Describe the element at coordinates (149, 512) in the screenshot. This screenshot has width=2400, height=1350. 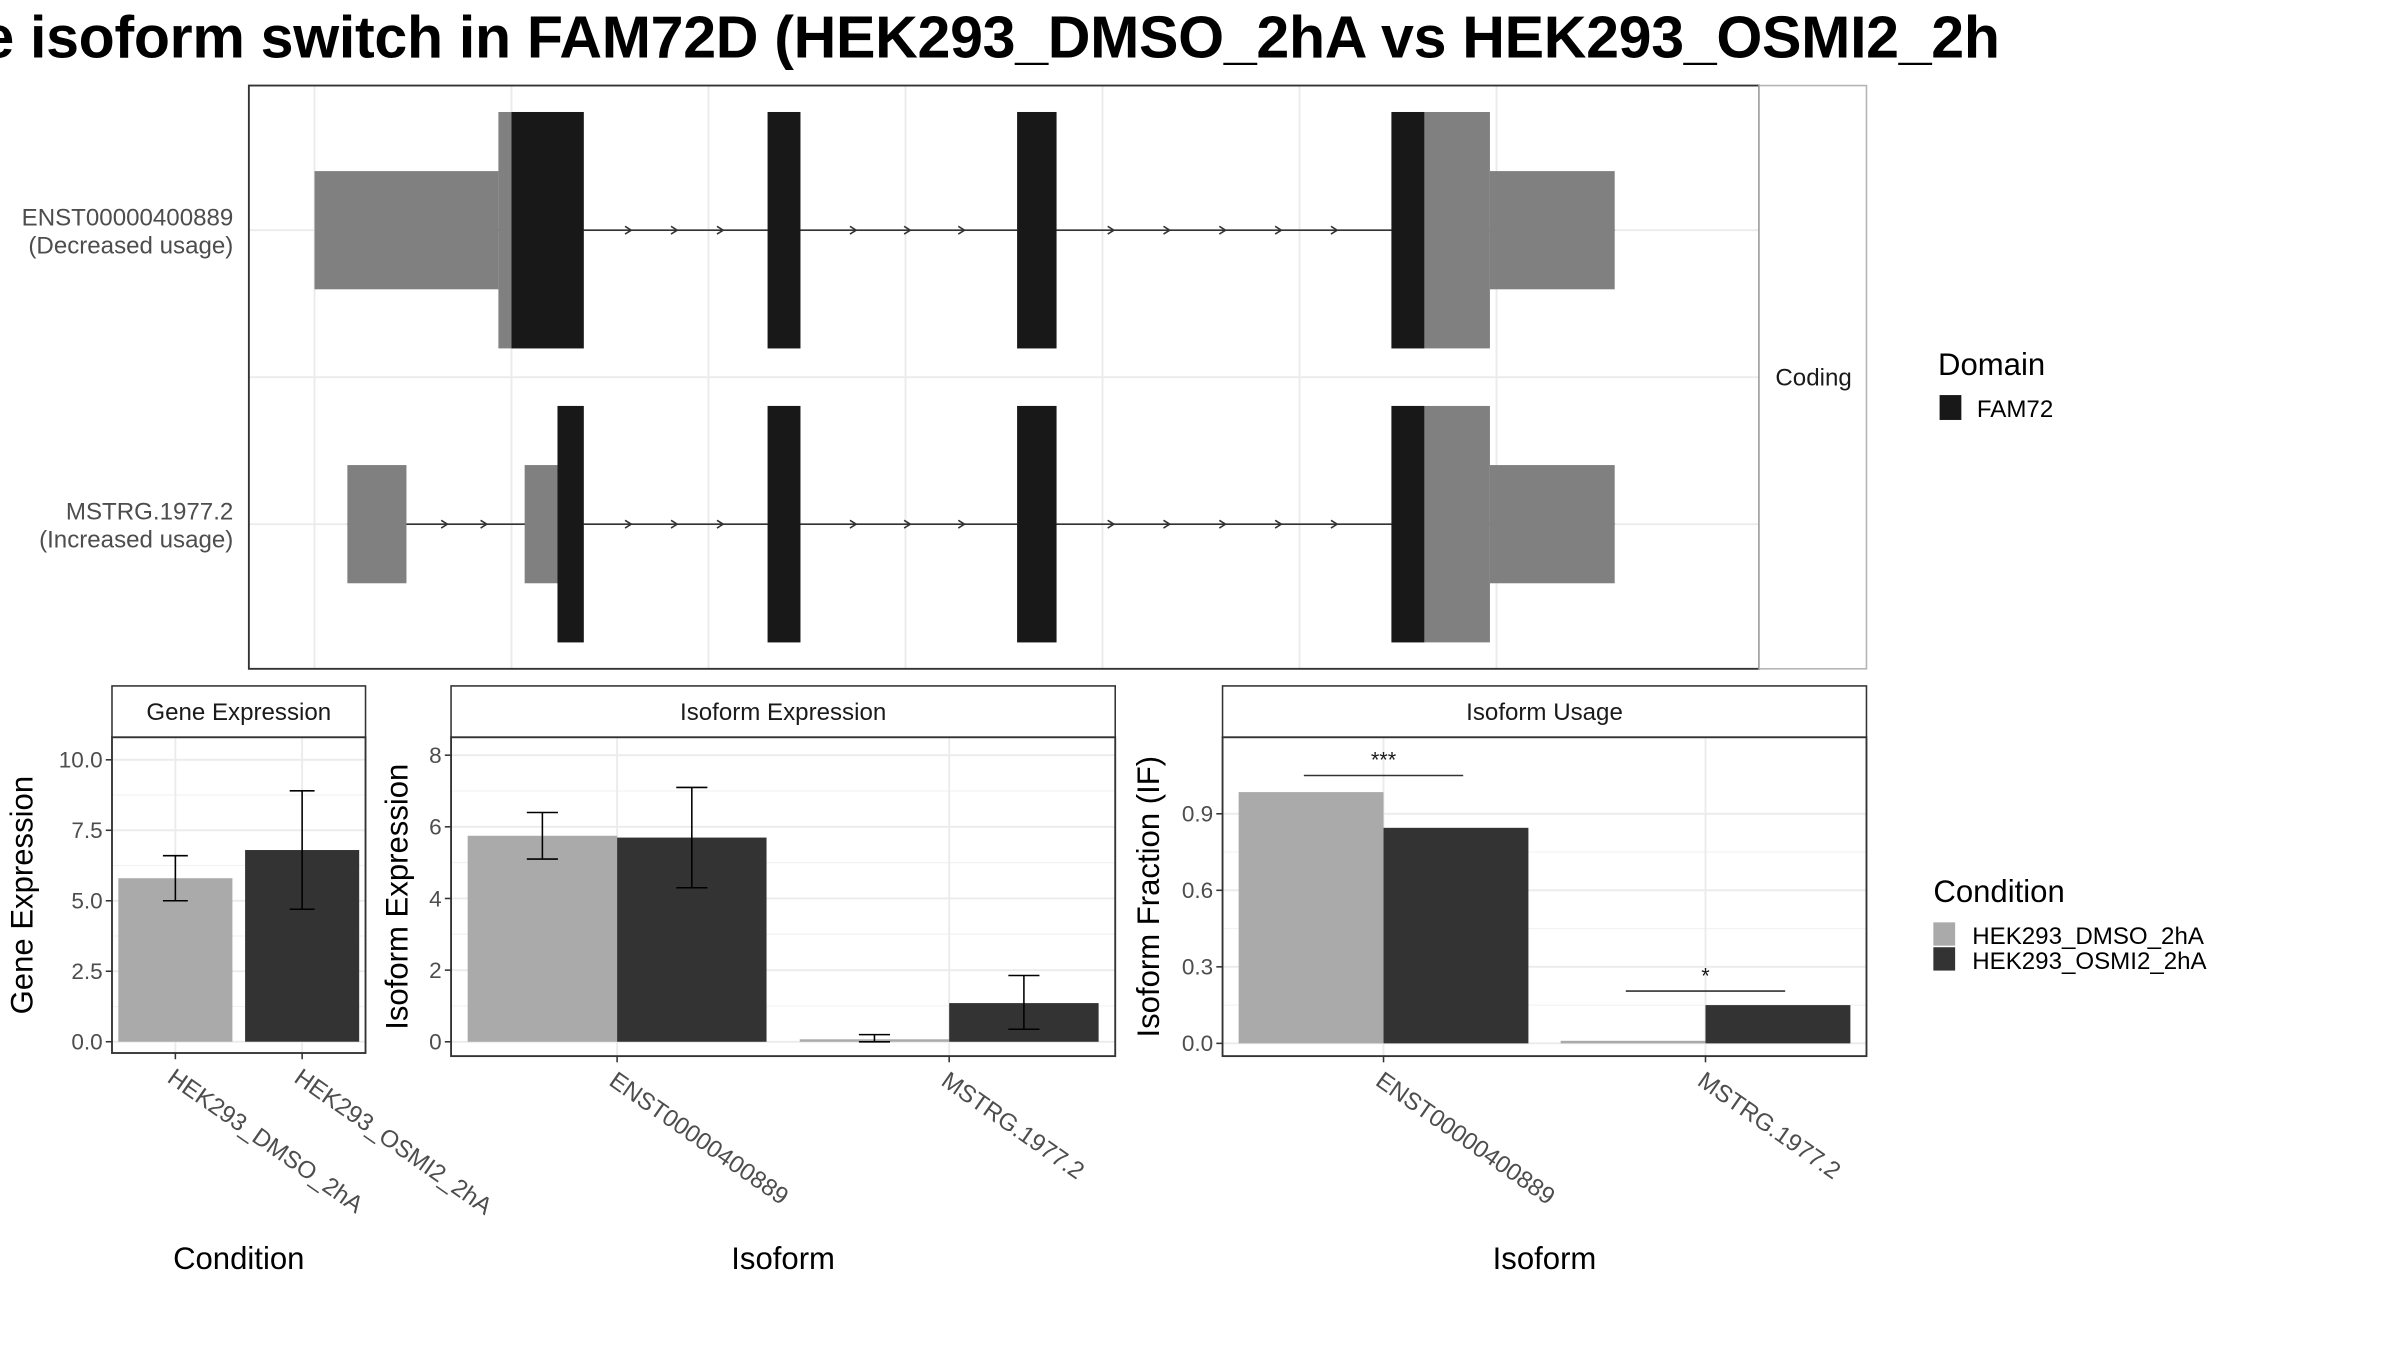
I see `transcript-id-label: MSTRG.1977.2` at that location.